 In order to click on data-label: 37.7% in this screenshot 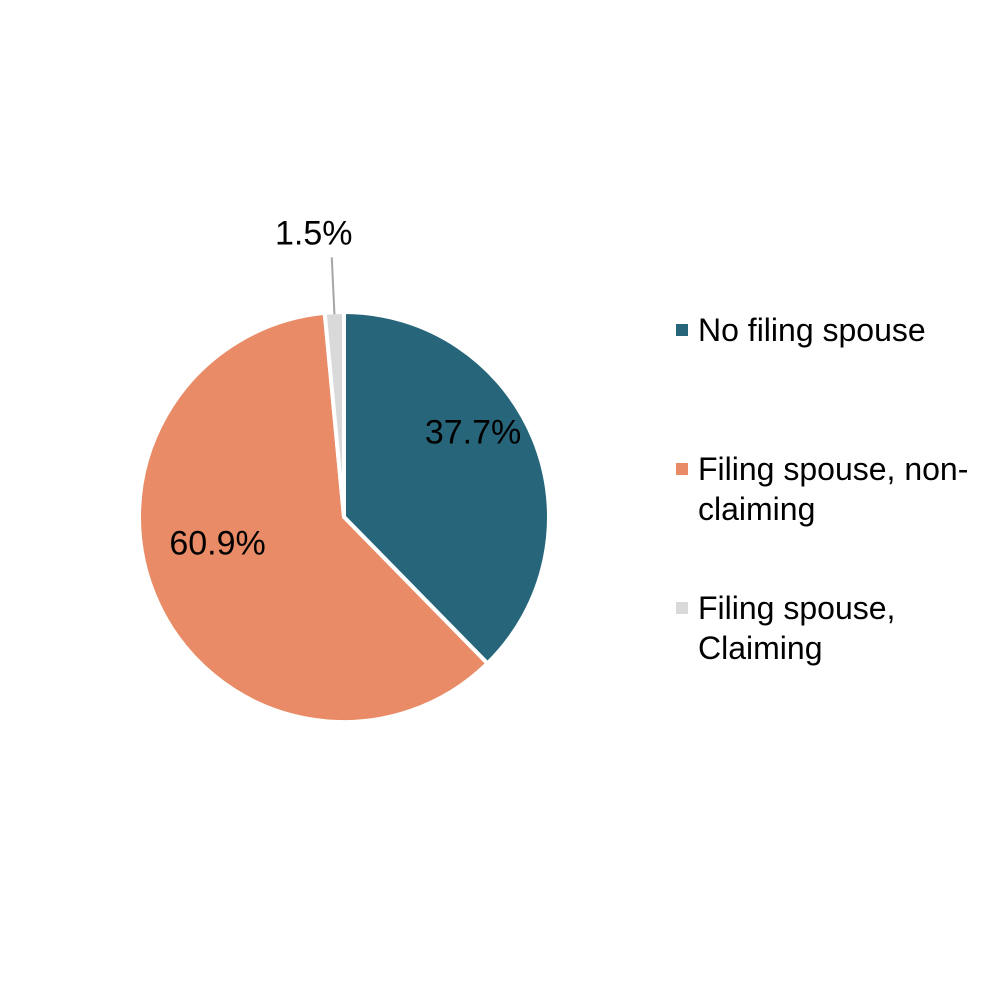, I will do `click(473, 432)`.